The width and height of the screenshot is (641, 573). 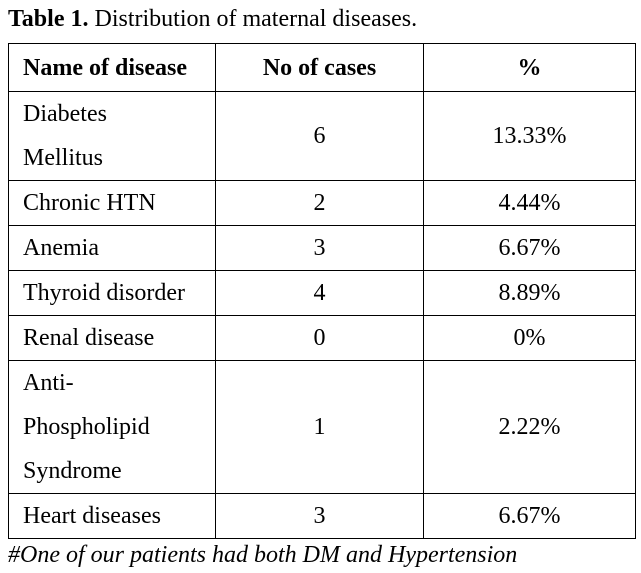 I want to click on disease-name-line: Chronic HTN, so click(x=89, y=203).